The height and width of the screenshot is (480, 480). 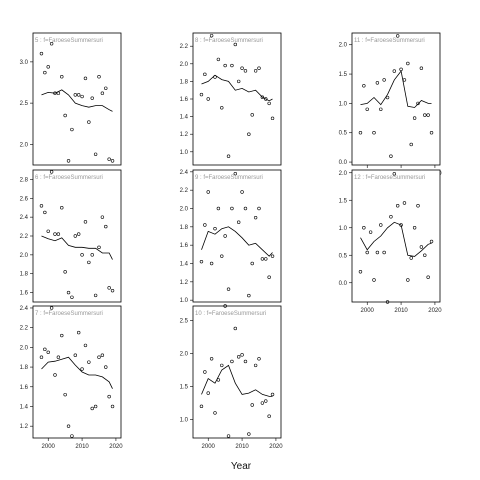 What do you see at coordinates (230, 314) in the screenshot?
I see `panel-strip-label: 10 : f=FaroeseSummersuri` at bounding box center [230, 314].